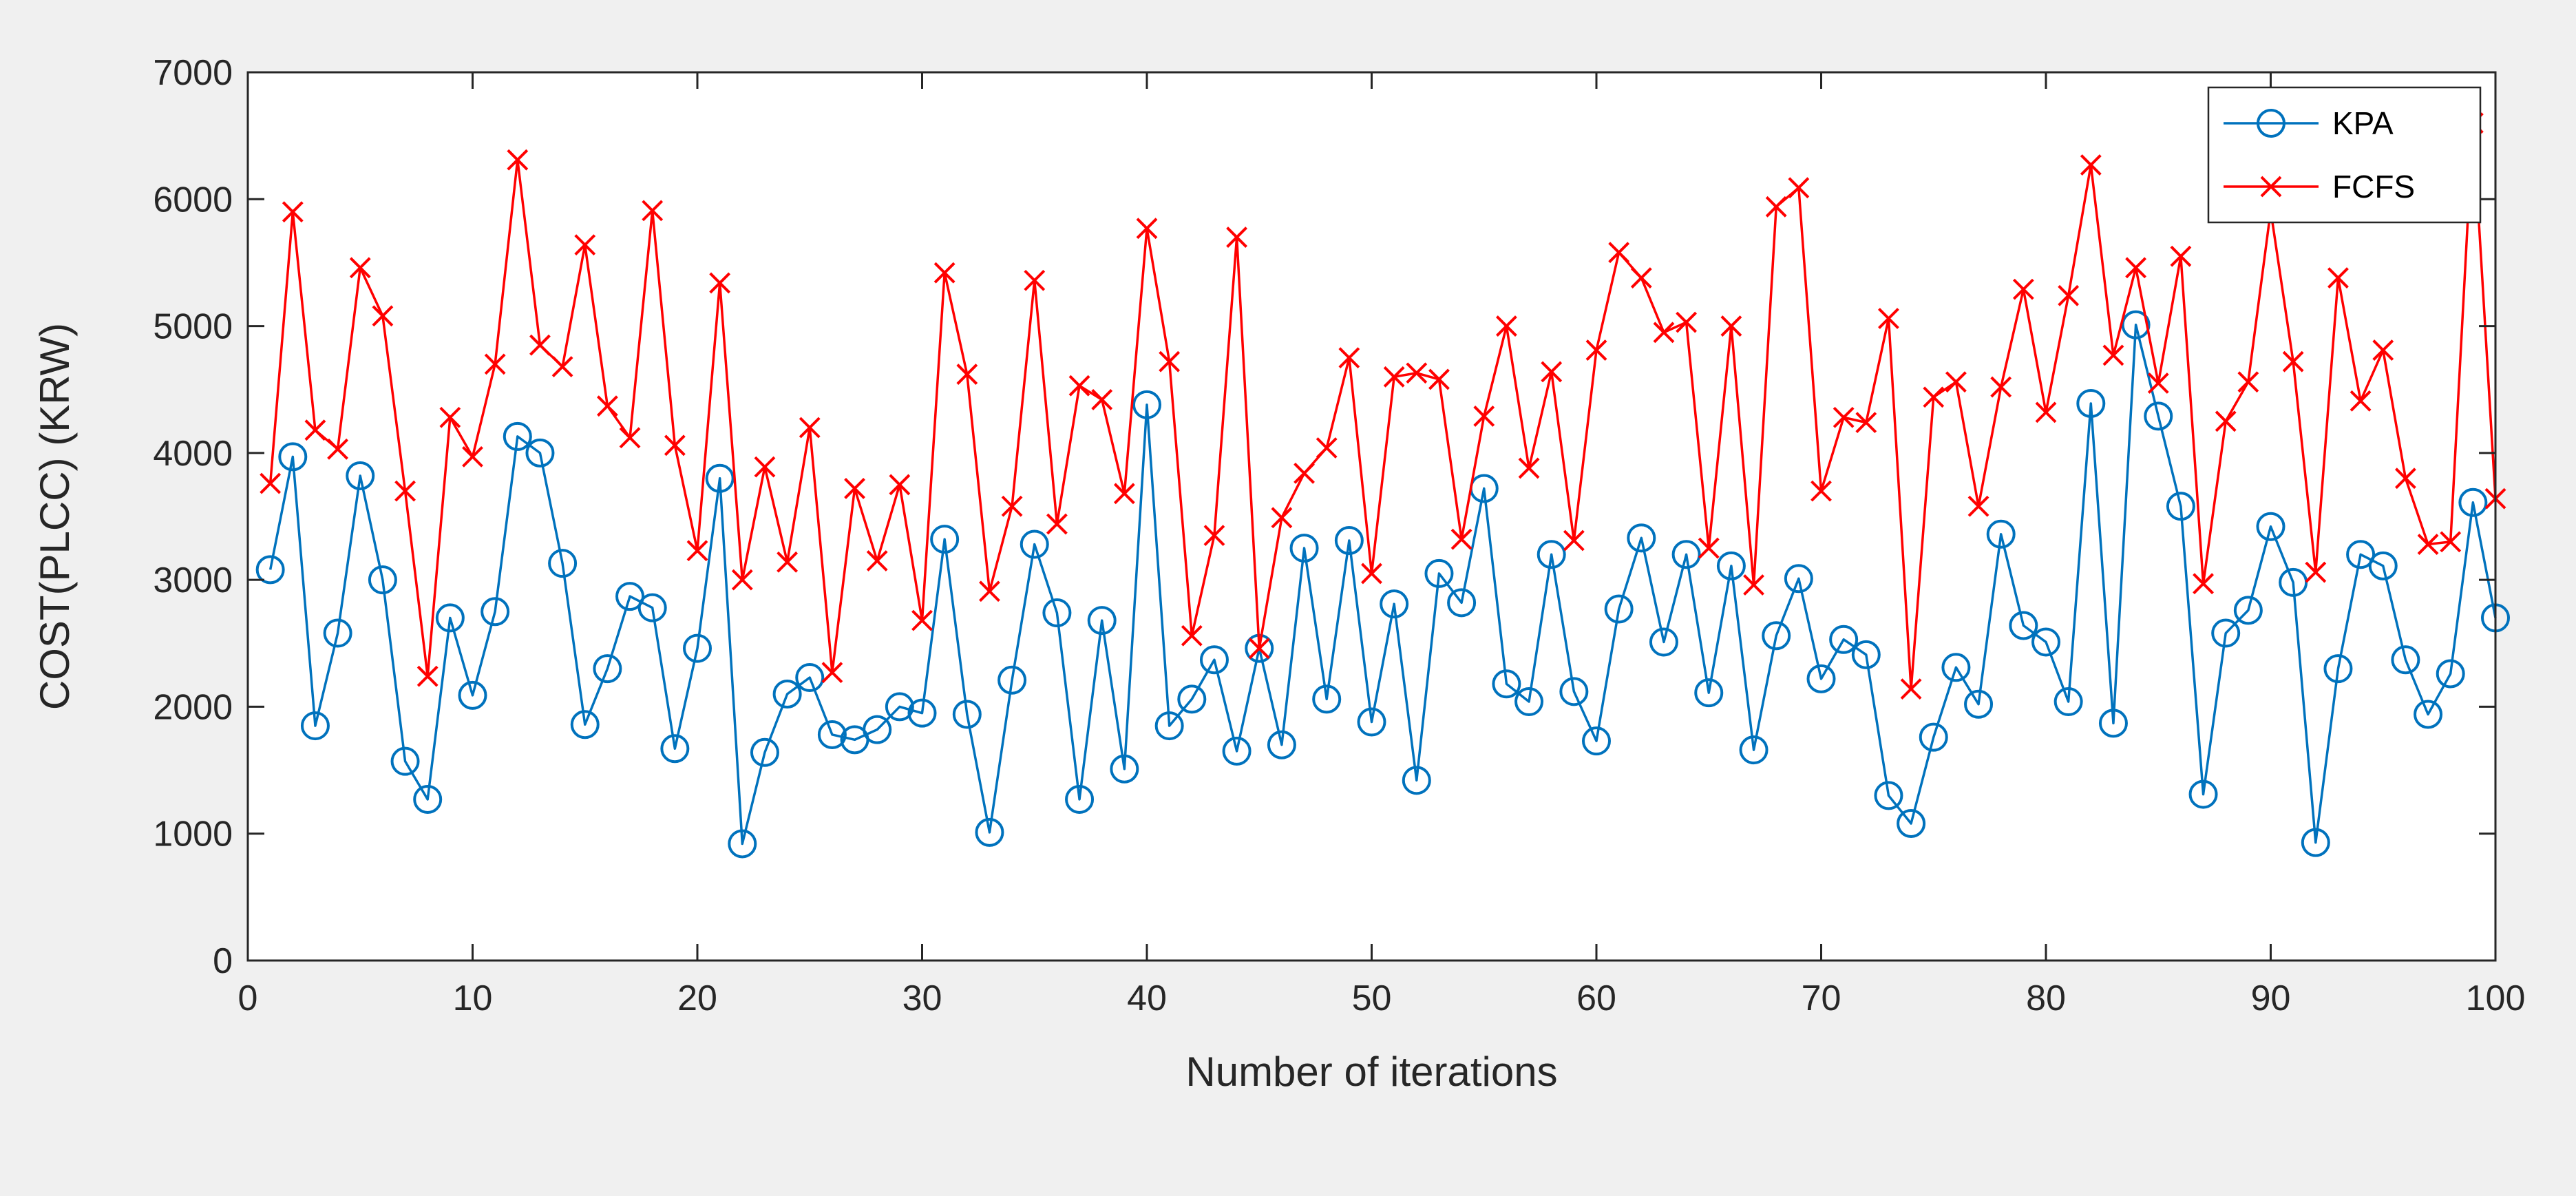 The height and width of the screenshot is (1196, 2576). What do you see at coordinates (193, 200) in the screenshot?
I see `y-tick-label: 6000` at bounding box center [193, 200].